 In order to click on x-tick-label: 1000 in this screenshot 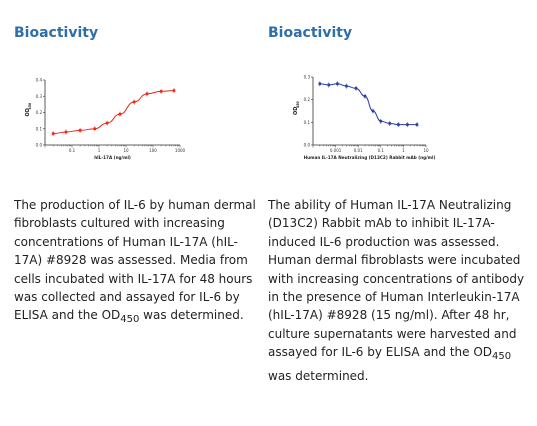, I will do `click(180, 150)`.